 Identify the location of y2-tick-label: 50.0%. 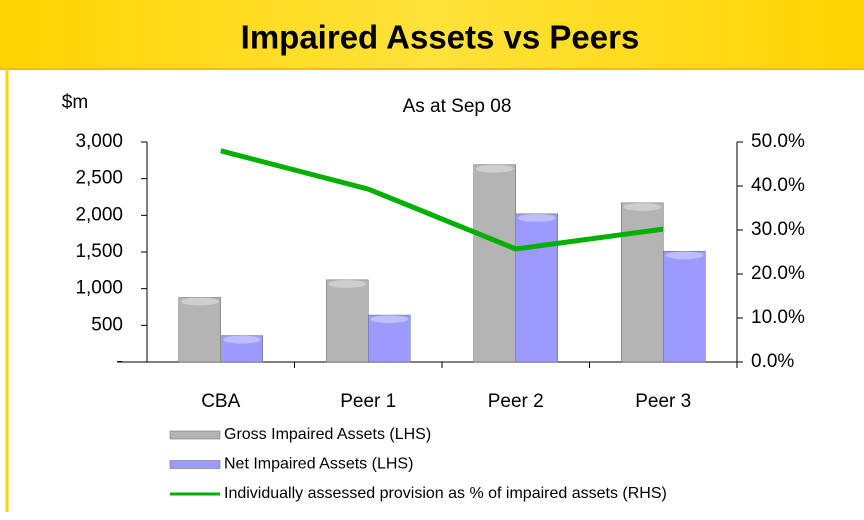
(778, 141).